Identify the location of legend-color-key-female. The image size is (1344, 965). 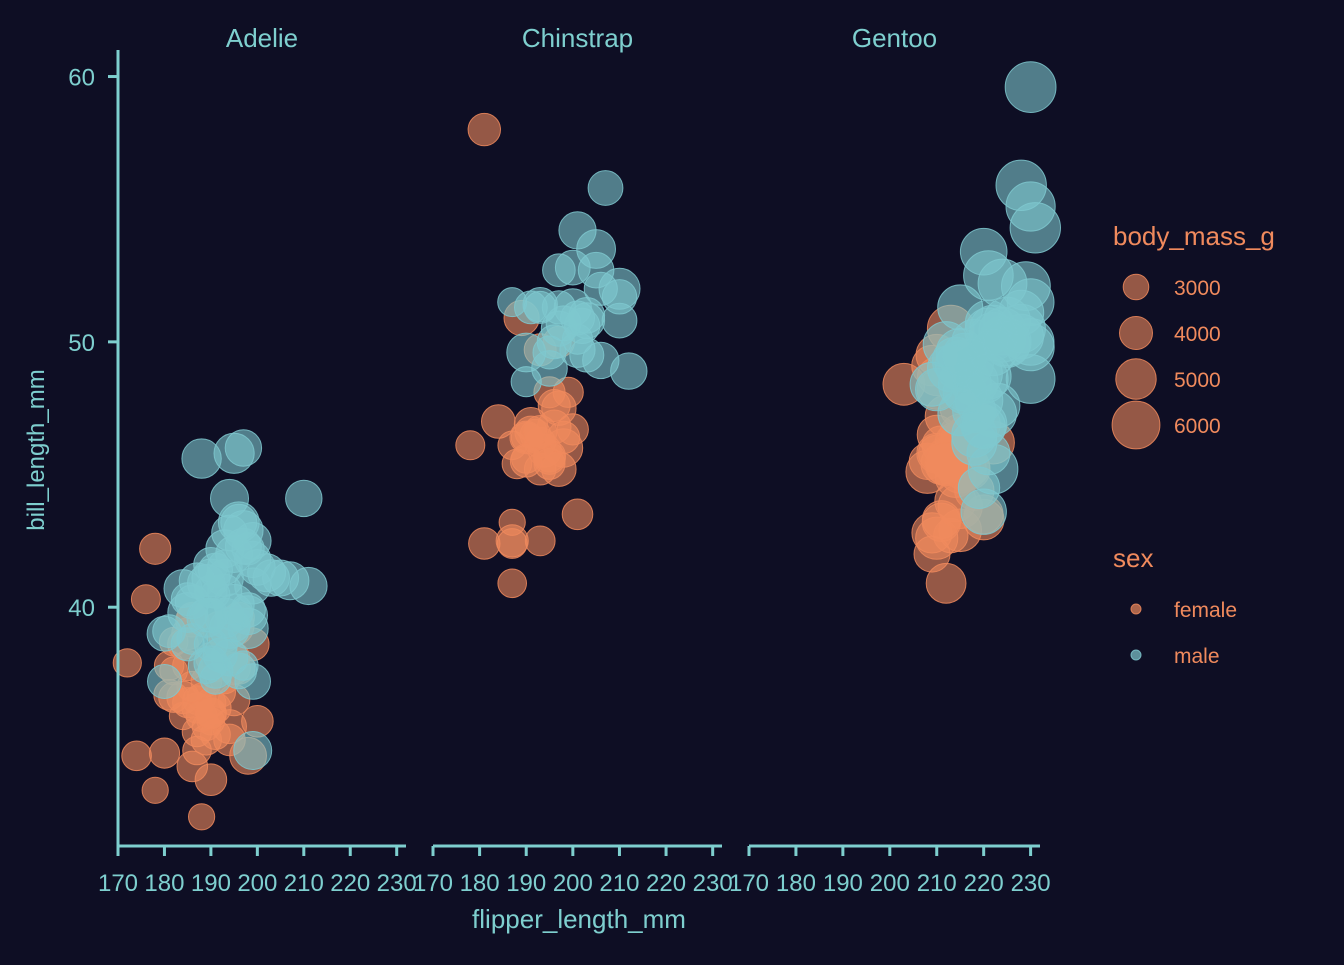
(1136, 609).